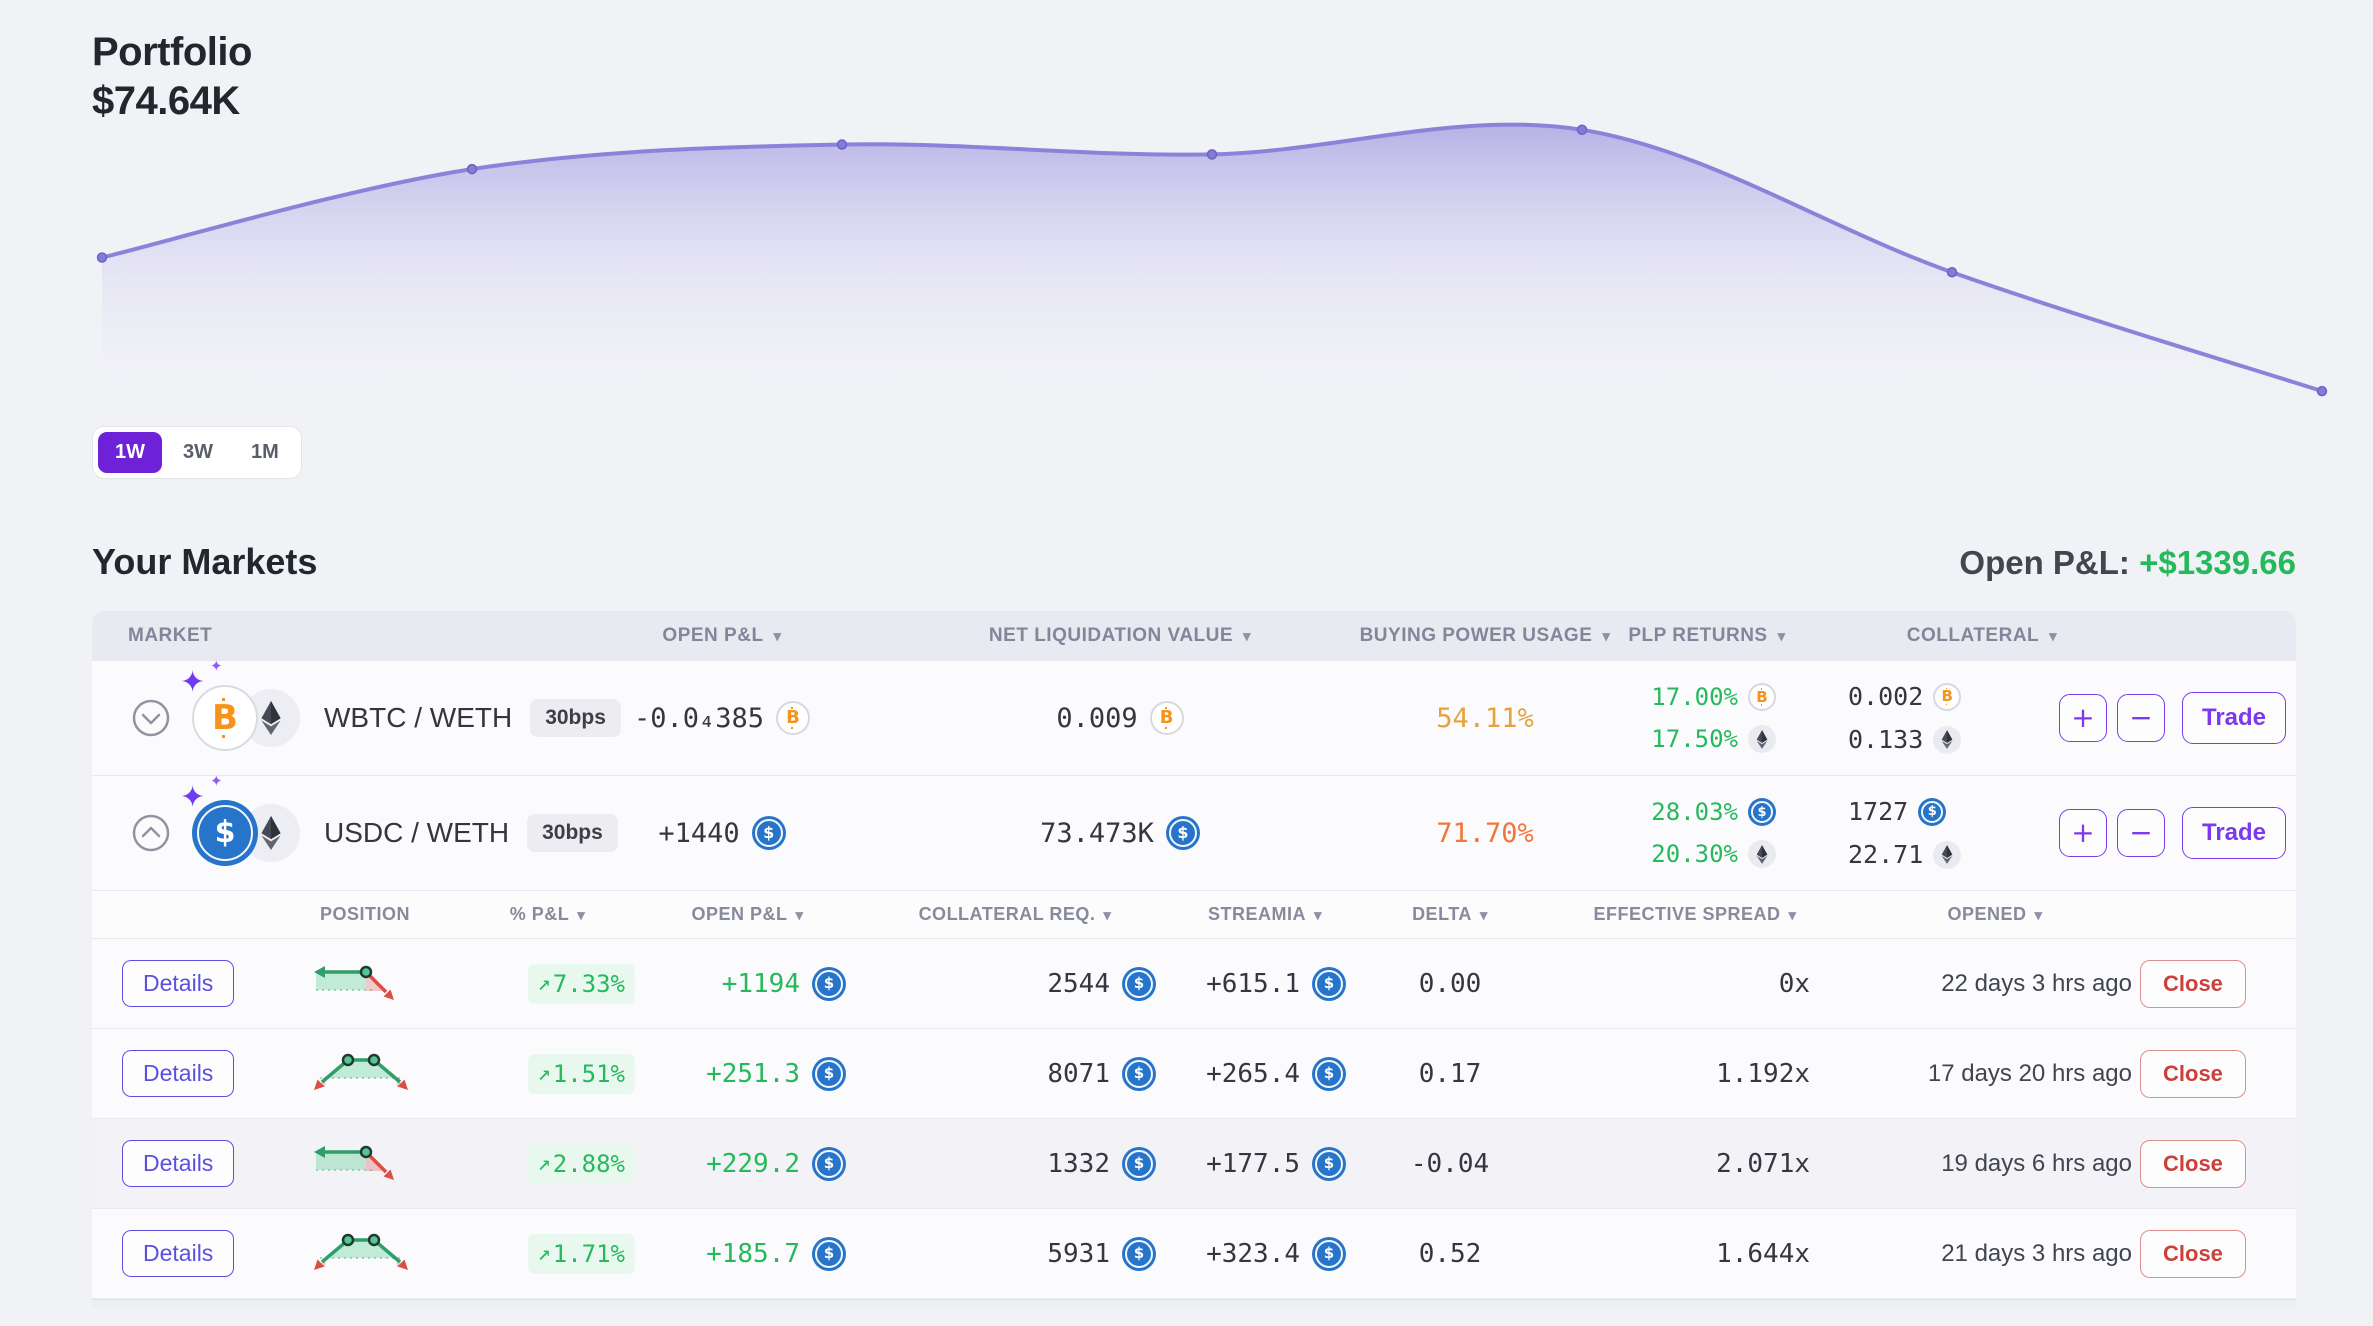 This screenshot has height=1326, width=2373. Describe the element at coordinates (1995, 914) in the screenshot. I see `col-opened: Opened ▾` at that location.